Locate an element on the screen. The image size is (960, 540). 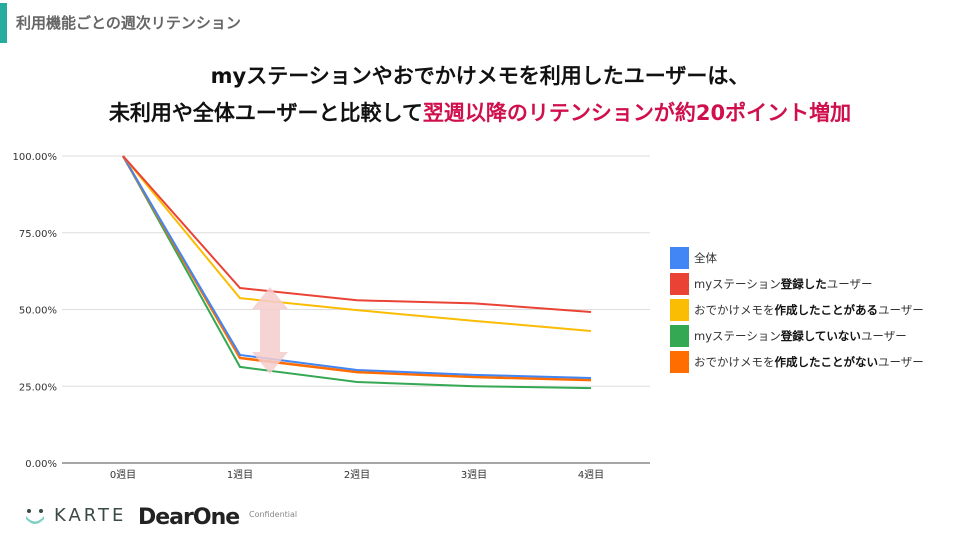
karte-logo: KARTE is located at coordinates (75, 515).